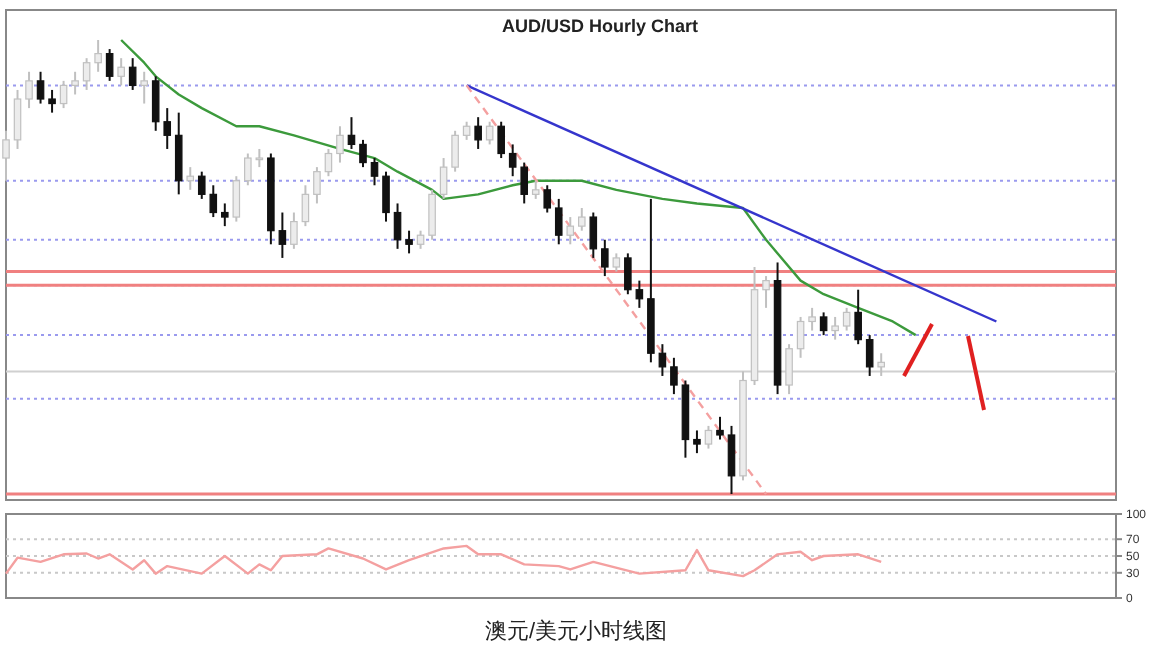 This screenshot has height=648, width=1152. Describe the element at coordinates (443, 561) in the screenshot. I see `line-series` at that location.